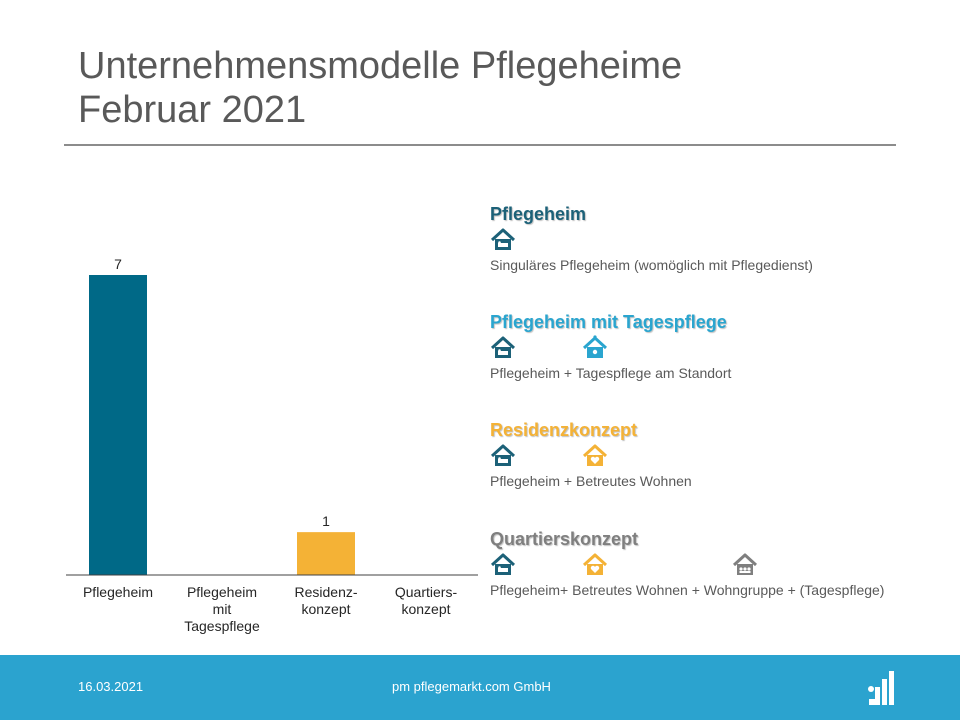 The image size is (960, 720). Describe the element at coordinates (564, 430) in the screenshot. I see `legend-title: Residenzkonzept` at that location.